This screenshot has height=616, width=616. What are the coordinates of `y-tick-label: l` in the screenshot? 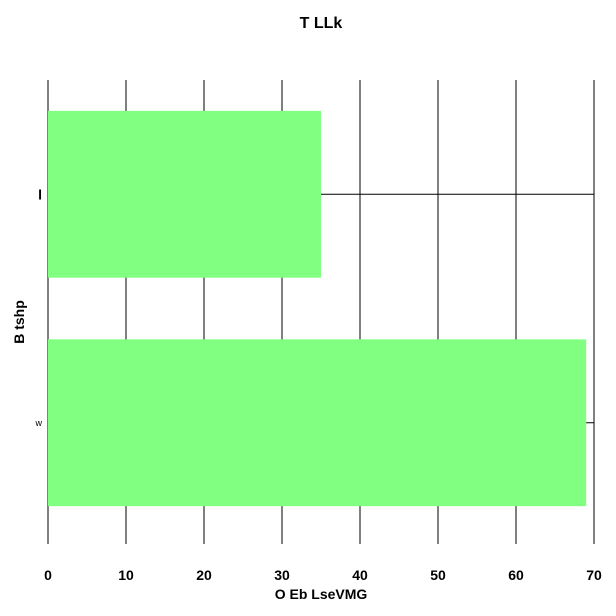 It's located at (40, 194).